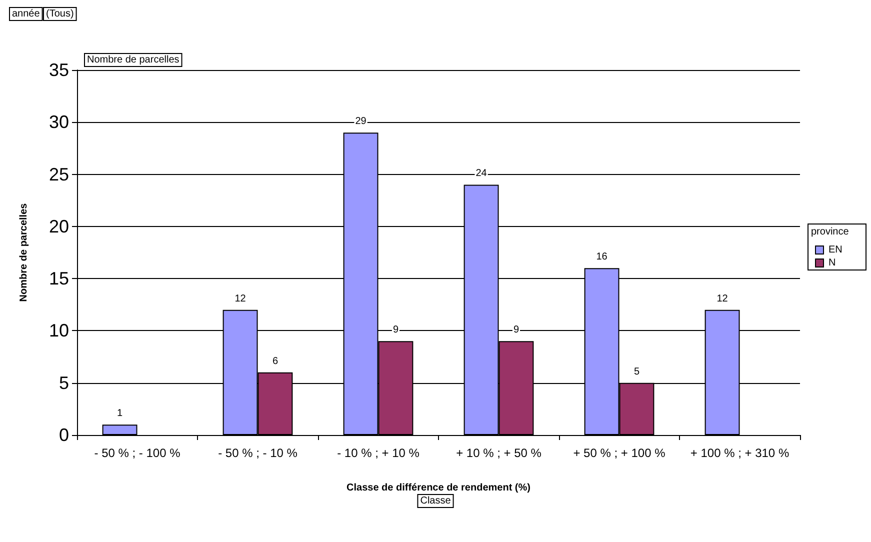  What do you see at coordinates (436, 501) in the screenshot?
I see `text: Classe` at bounding box center [436, 501].